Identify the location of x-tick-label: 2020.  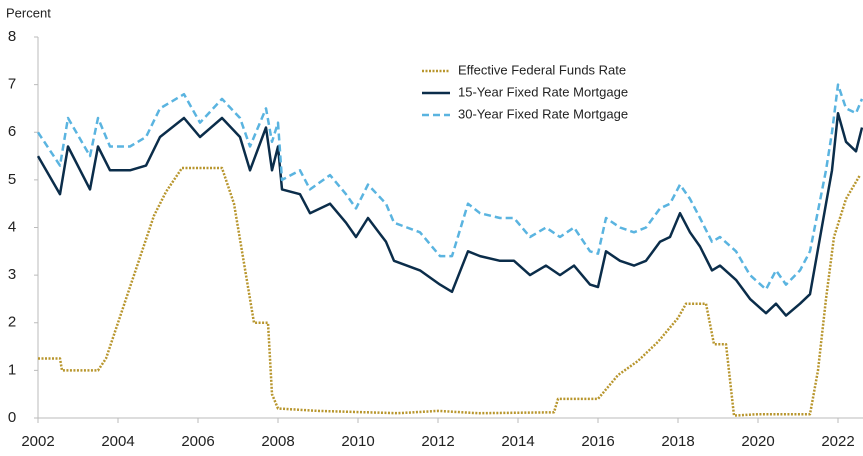
(757, 441).